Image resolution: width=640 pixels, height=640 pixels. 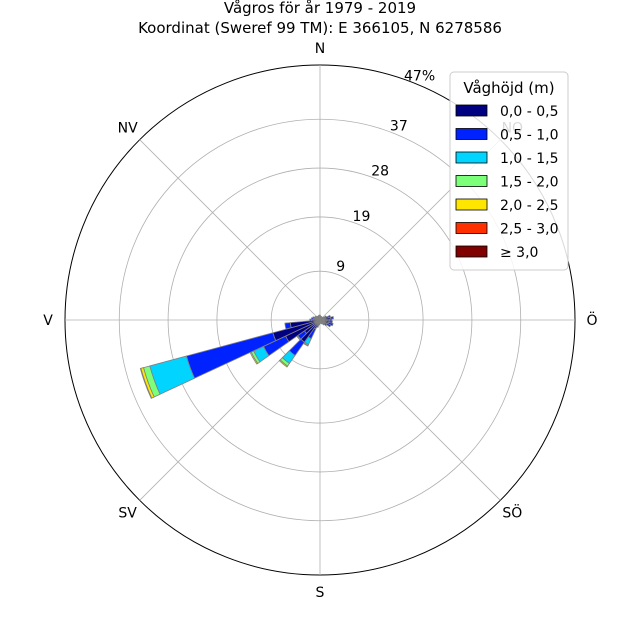 What do you see at coordinates (508, 88) in the screenshot?
I see `legend-title: Våghöjd (m)` at bounding box center [508, 88].